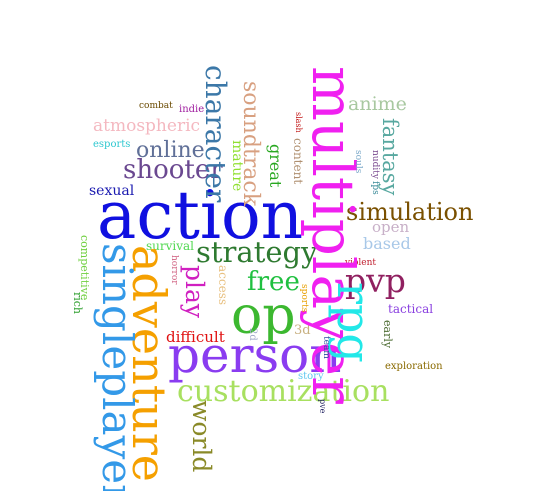  I want to click on word-violent: violent, so click(360, 263).